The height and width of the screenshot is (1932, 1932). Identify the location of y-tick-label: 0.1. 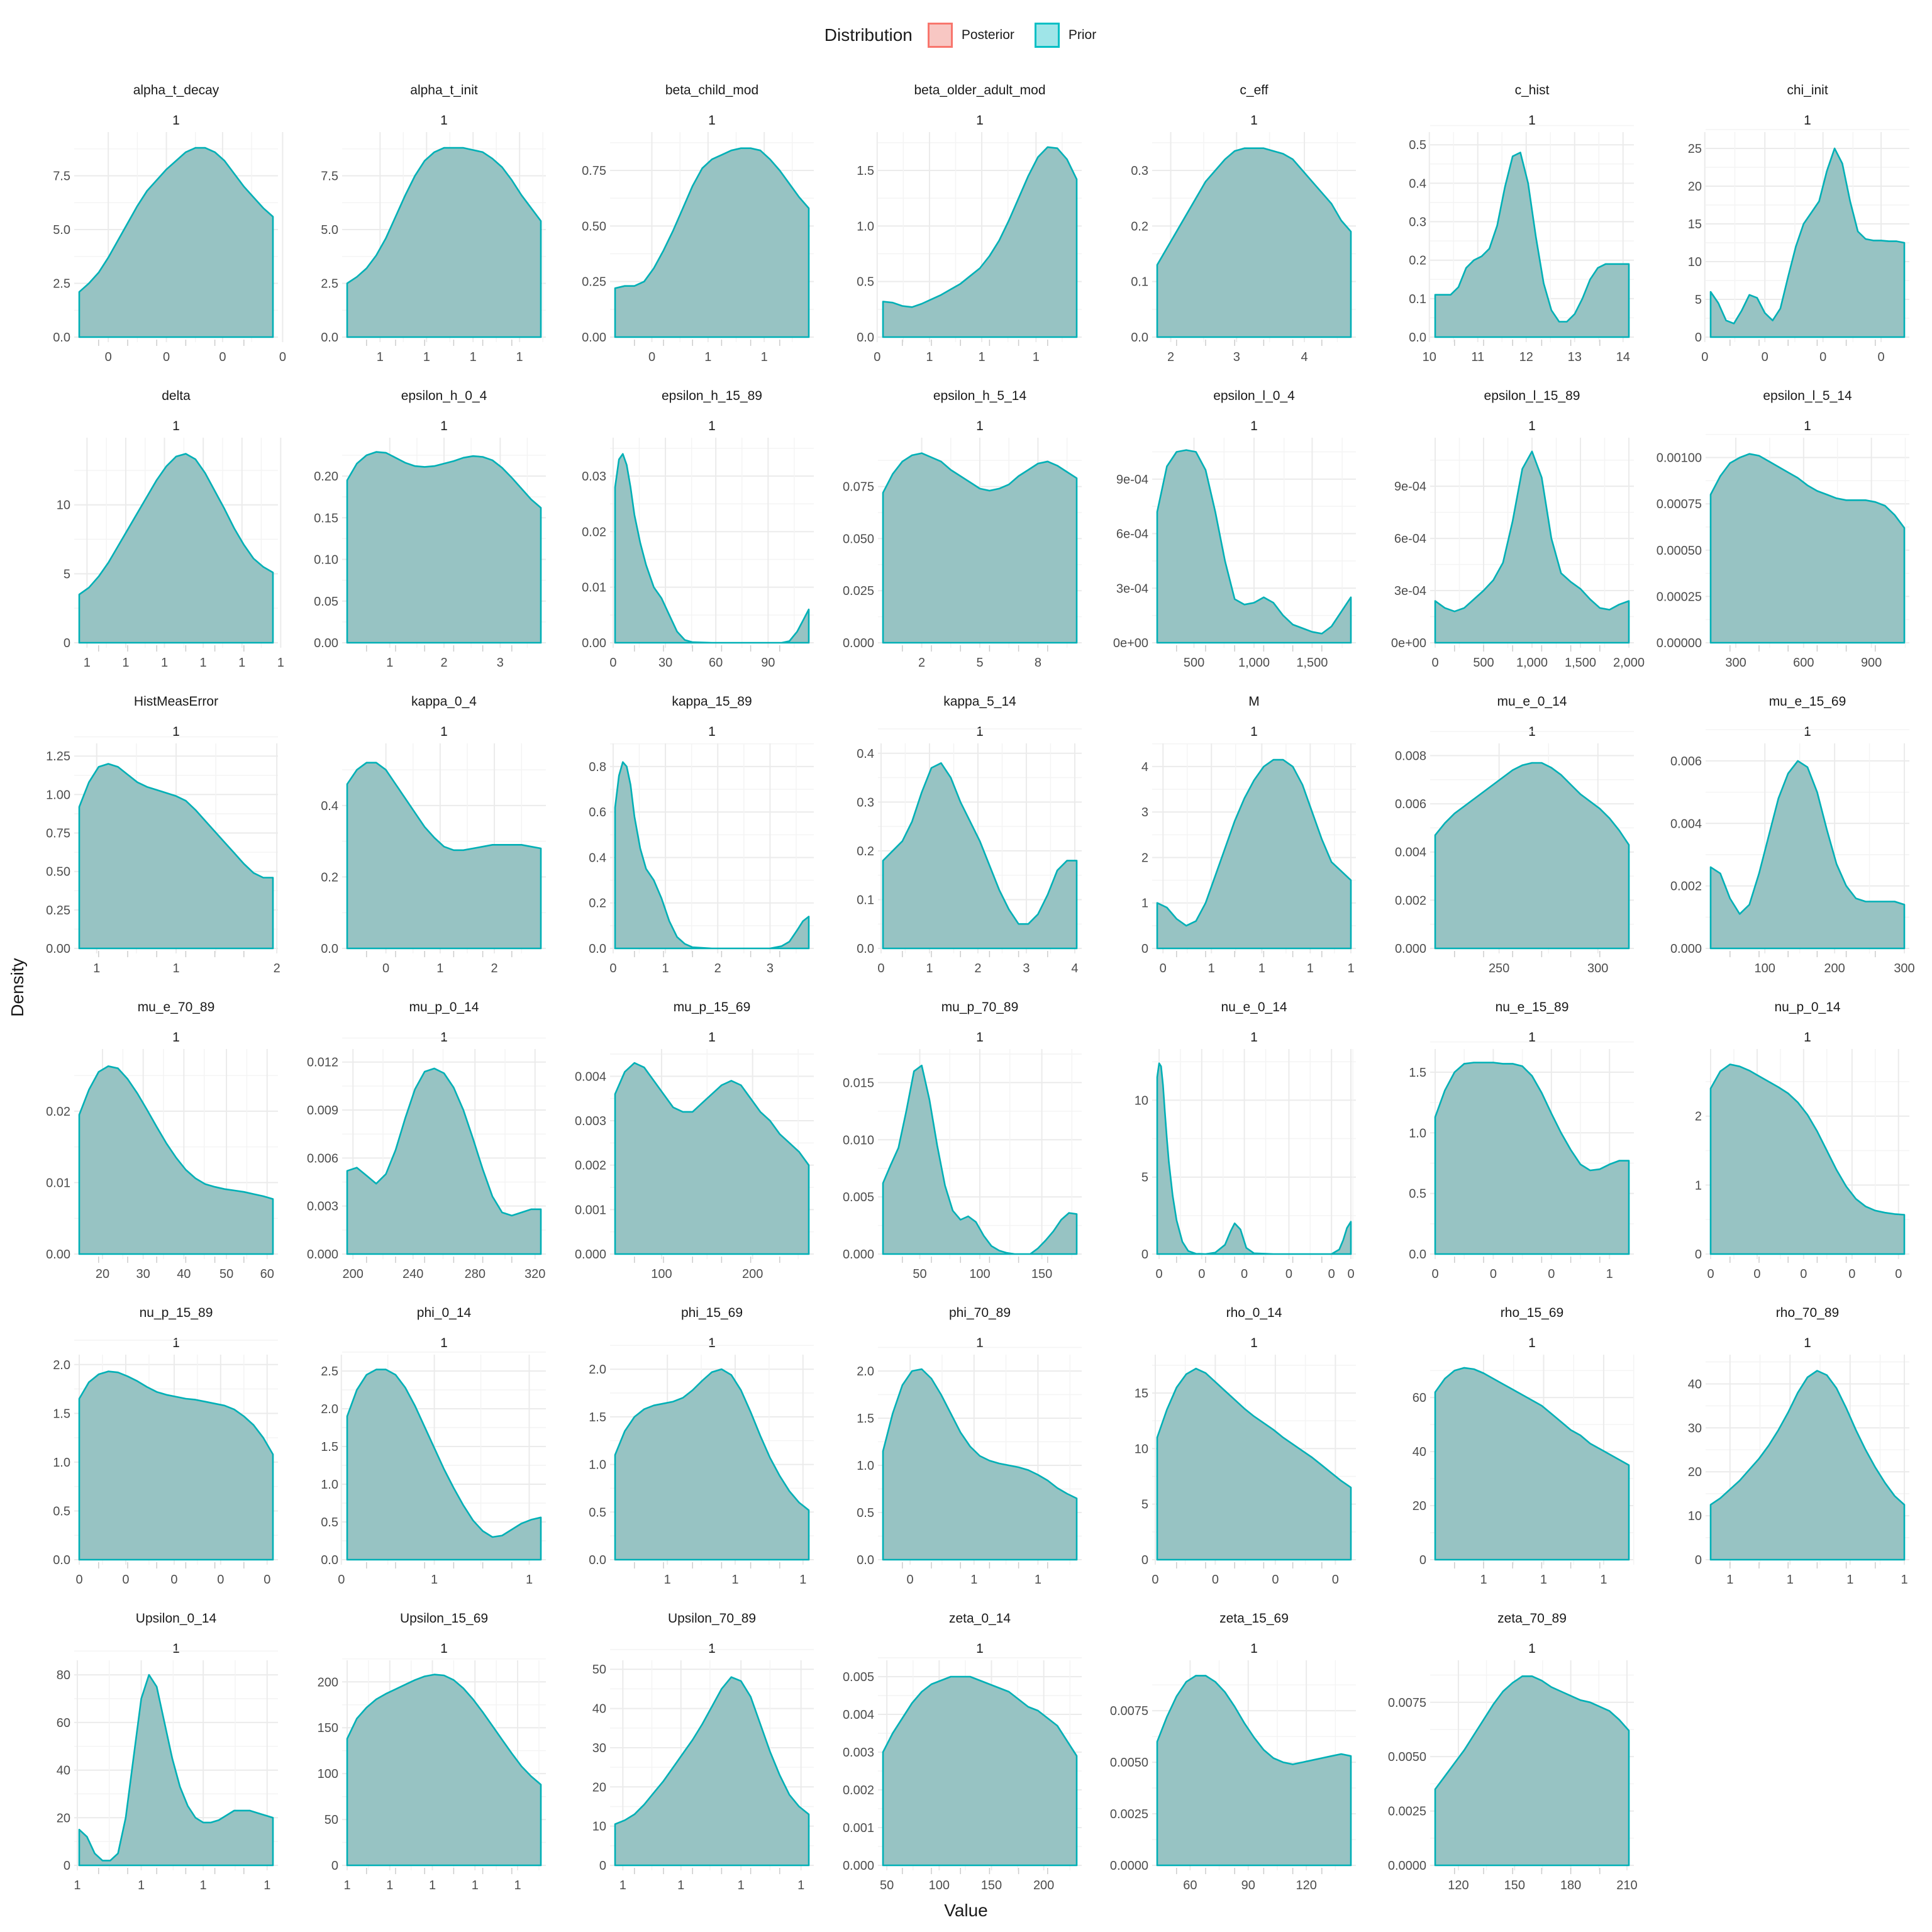
(1139, 282).